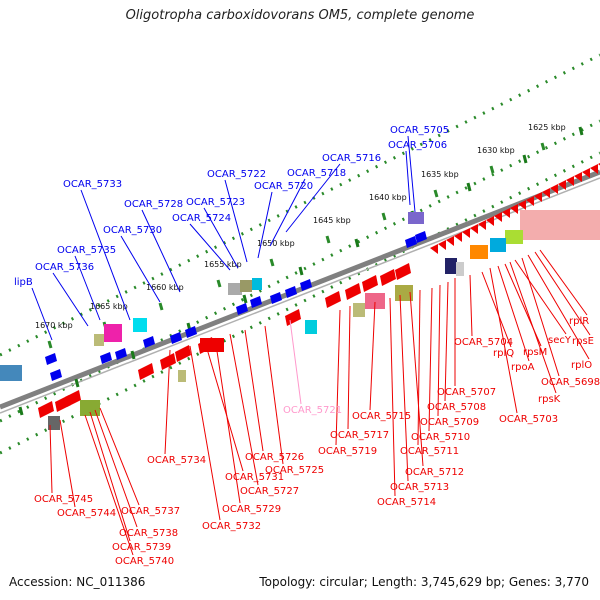  I want to click on forward-gene-label: OCAR_5723, so click(215, 202).